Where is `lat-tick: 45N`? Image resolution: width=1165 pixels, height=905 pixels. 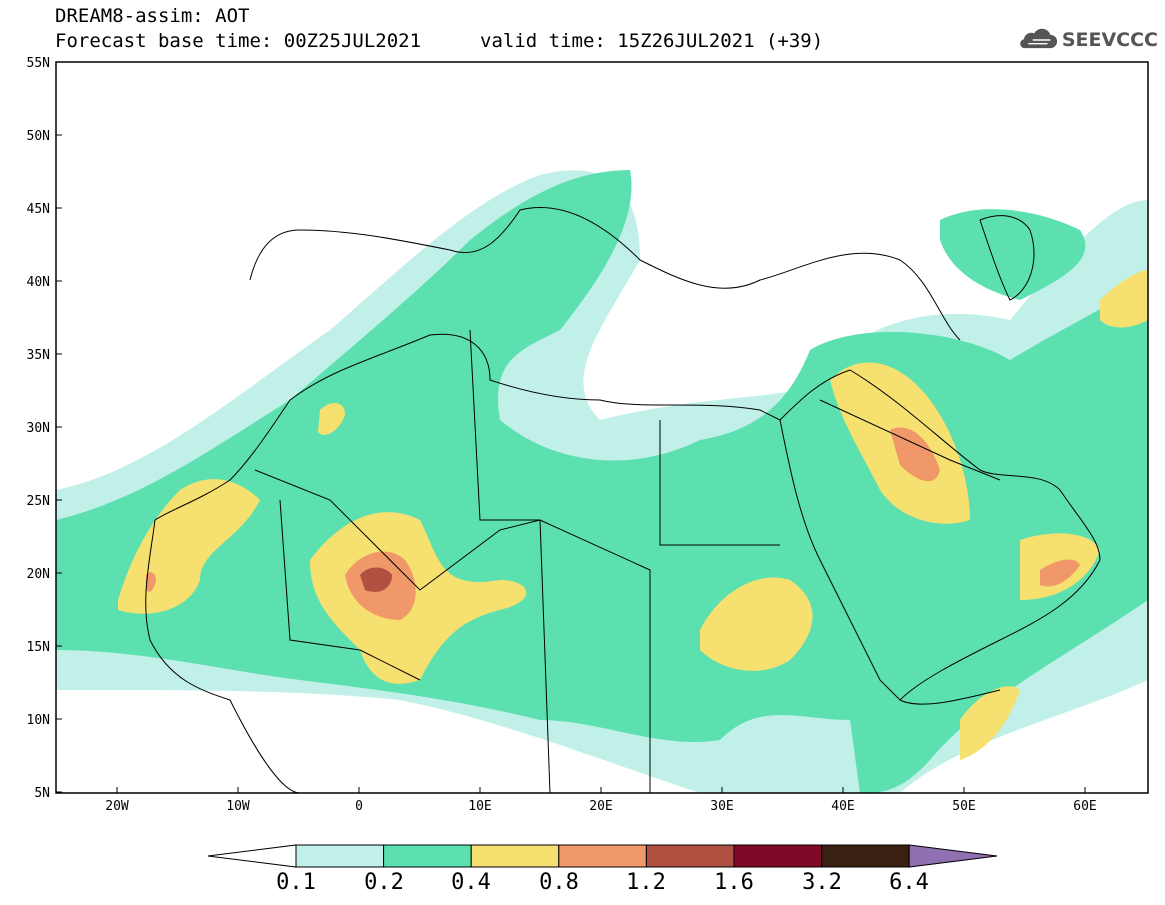
lat-tick: 45N is located at coordinates (44, 209).